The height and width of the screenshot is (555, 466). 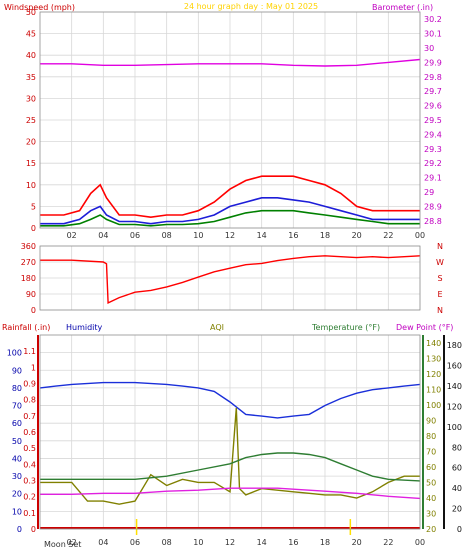 What do you see at coordinates (29, 448) in the screenshot?
I see `tick-label: 0.5` at bounding box center [29, 448].